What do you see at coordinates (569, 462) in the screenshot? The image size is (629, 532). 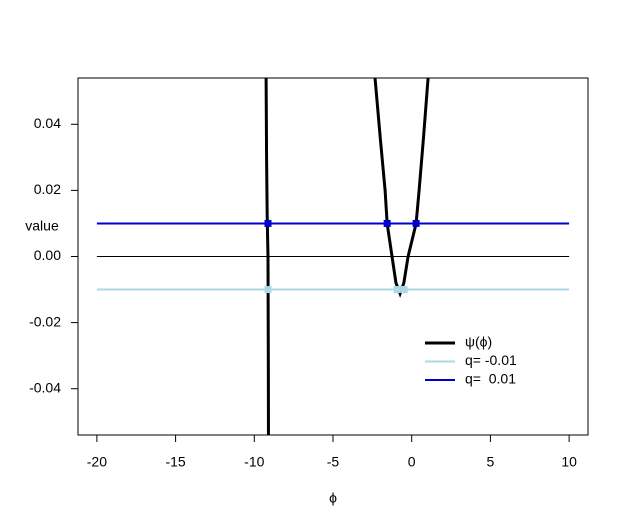 I see `x-tick-label: 10` at bounding box center [569, 462].